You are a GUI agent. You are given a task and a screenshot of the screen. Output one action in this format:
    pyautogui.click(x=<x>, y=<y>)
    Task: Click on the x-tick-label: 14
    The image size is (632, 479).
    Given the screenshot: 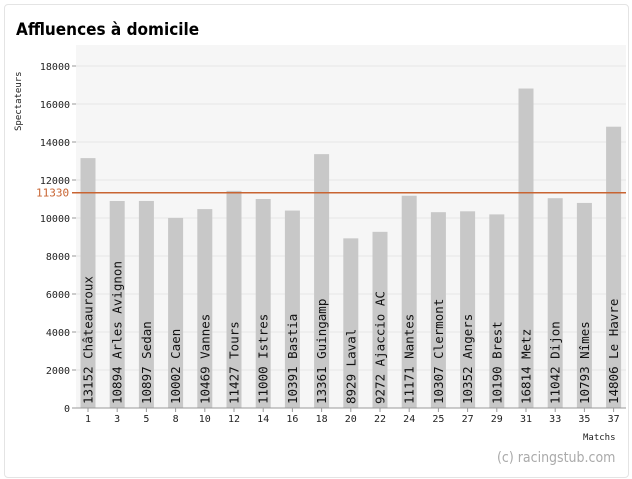 What is the action you would take?
    pyautogui.click(x=263, y=419)
    